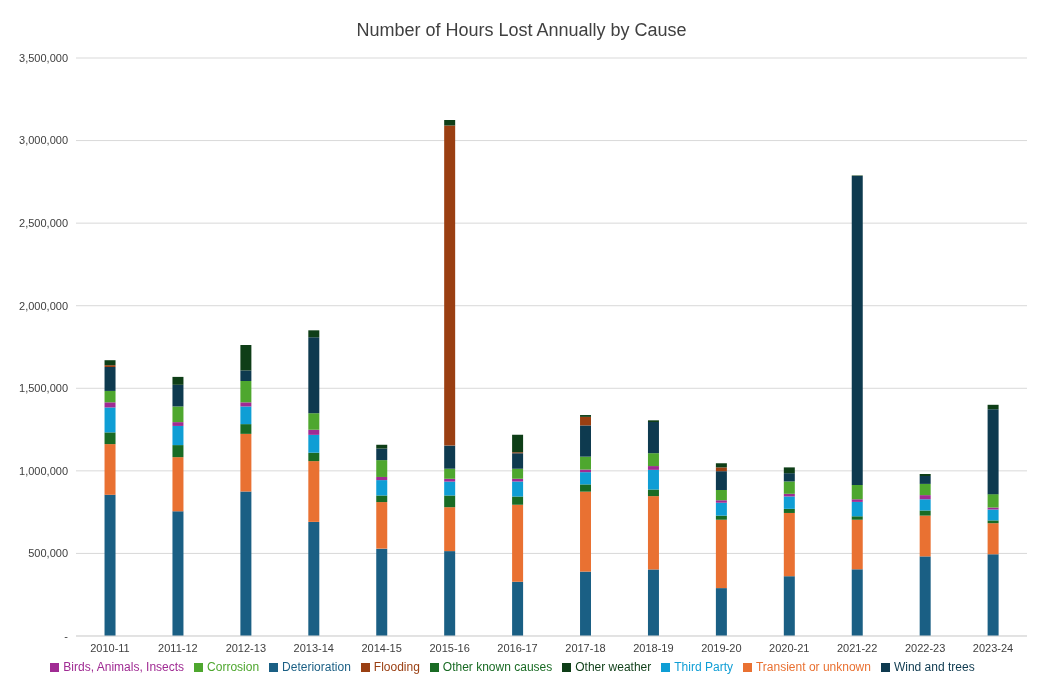  I want to click on x-tick-label: 2011-12, so click(178, 647).